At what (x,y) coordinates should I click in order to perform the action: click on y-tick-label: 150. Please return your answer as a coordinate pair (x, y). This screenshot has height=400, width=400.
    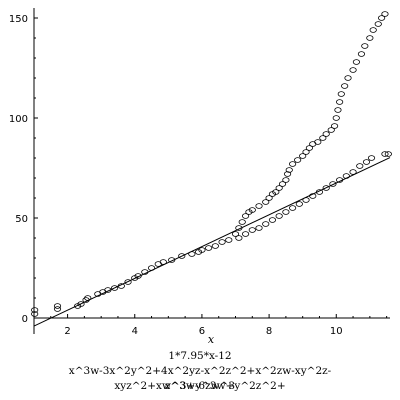
    Looking at the image, I should click on (18, 19).